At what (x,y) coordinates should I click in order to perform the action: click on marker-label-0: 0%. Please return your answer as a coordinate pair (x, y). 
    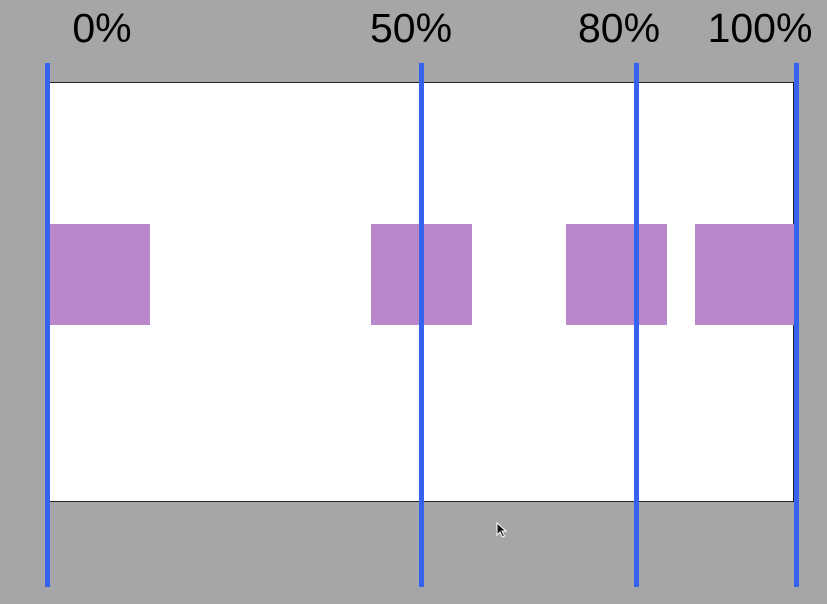
    Looking at the image, I should click on (102, 28).